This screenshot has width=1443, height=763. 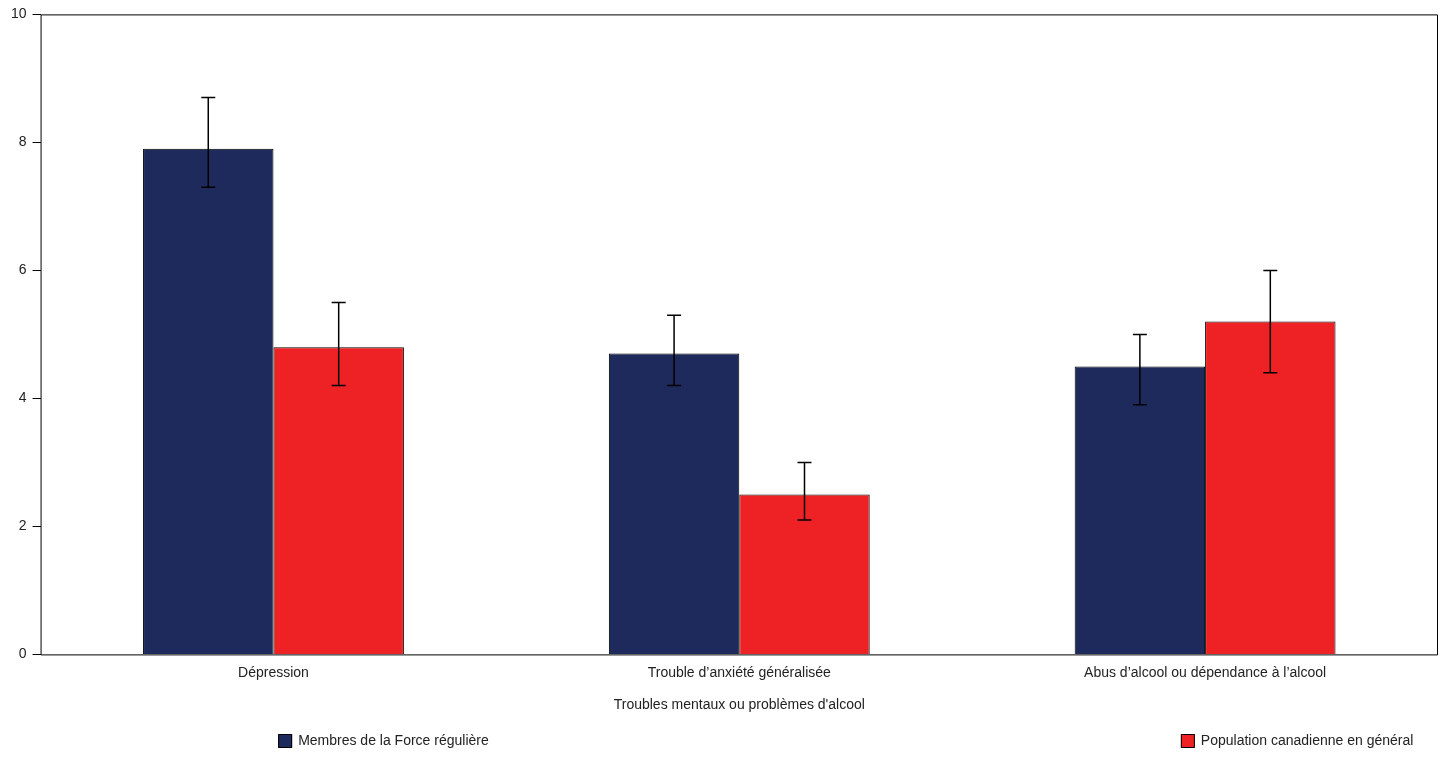 What do you see at coordinates (273, 671) in the screenshot?
I see `x-tick-label: Dépression` at bounding box center [273, 671].